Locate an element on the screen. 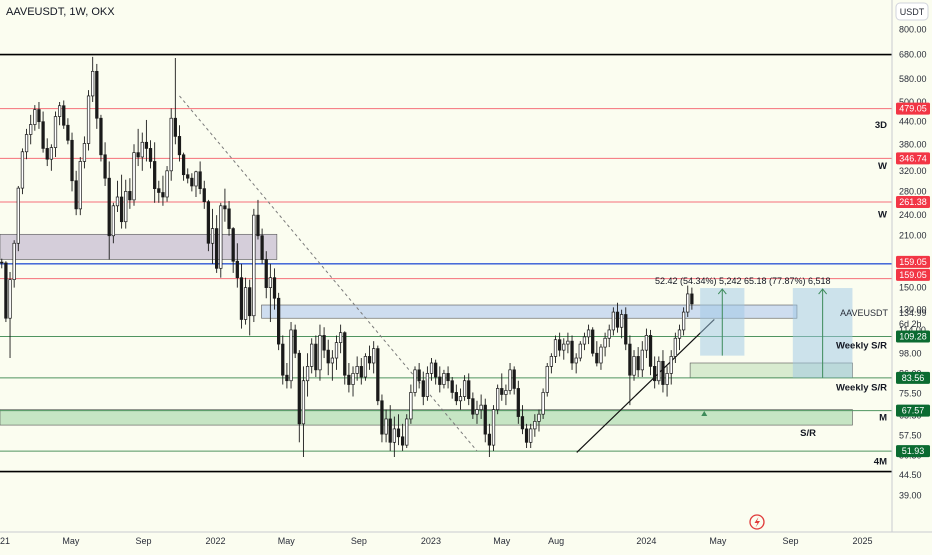 This screenshot has width=932, height=555. currency-button-bg is located at coordinates (912, 11).